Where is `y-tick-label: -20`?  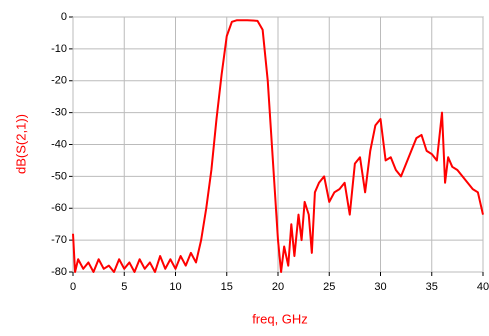
y-tick-label: -20 is located at coordinates (59, 81).